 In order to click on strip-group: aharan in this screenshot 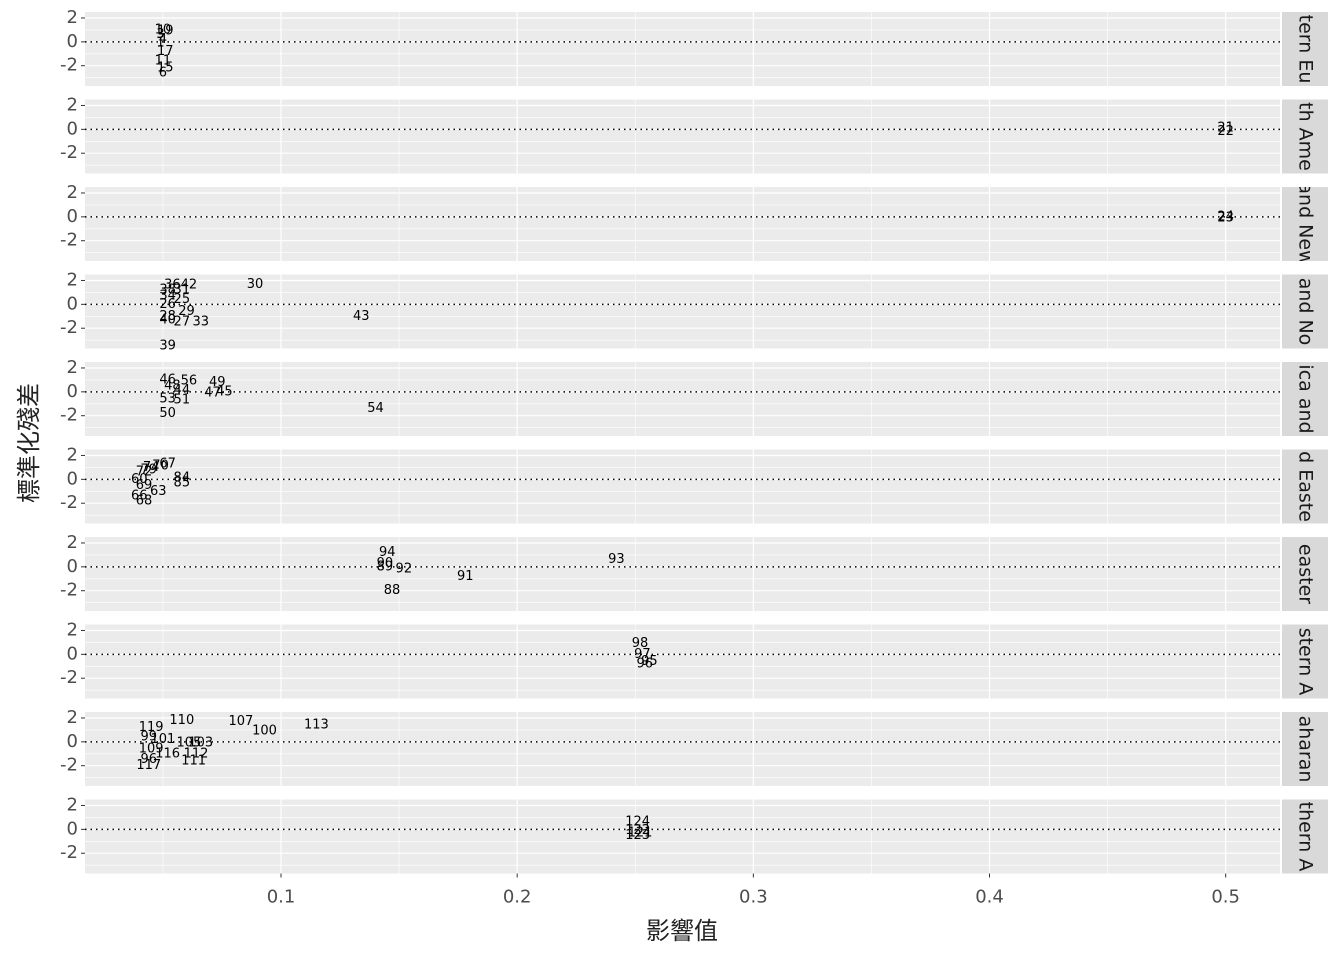, I will do `click(1306, 749)`.